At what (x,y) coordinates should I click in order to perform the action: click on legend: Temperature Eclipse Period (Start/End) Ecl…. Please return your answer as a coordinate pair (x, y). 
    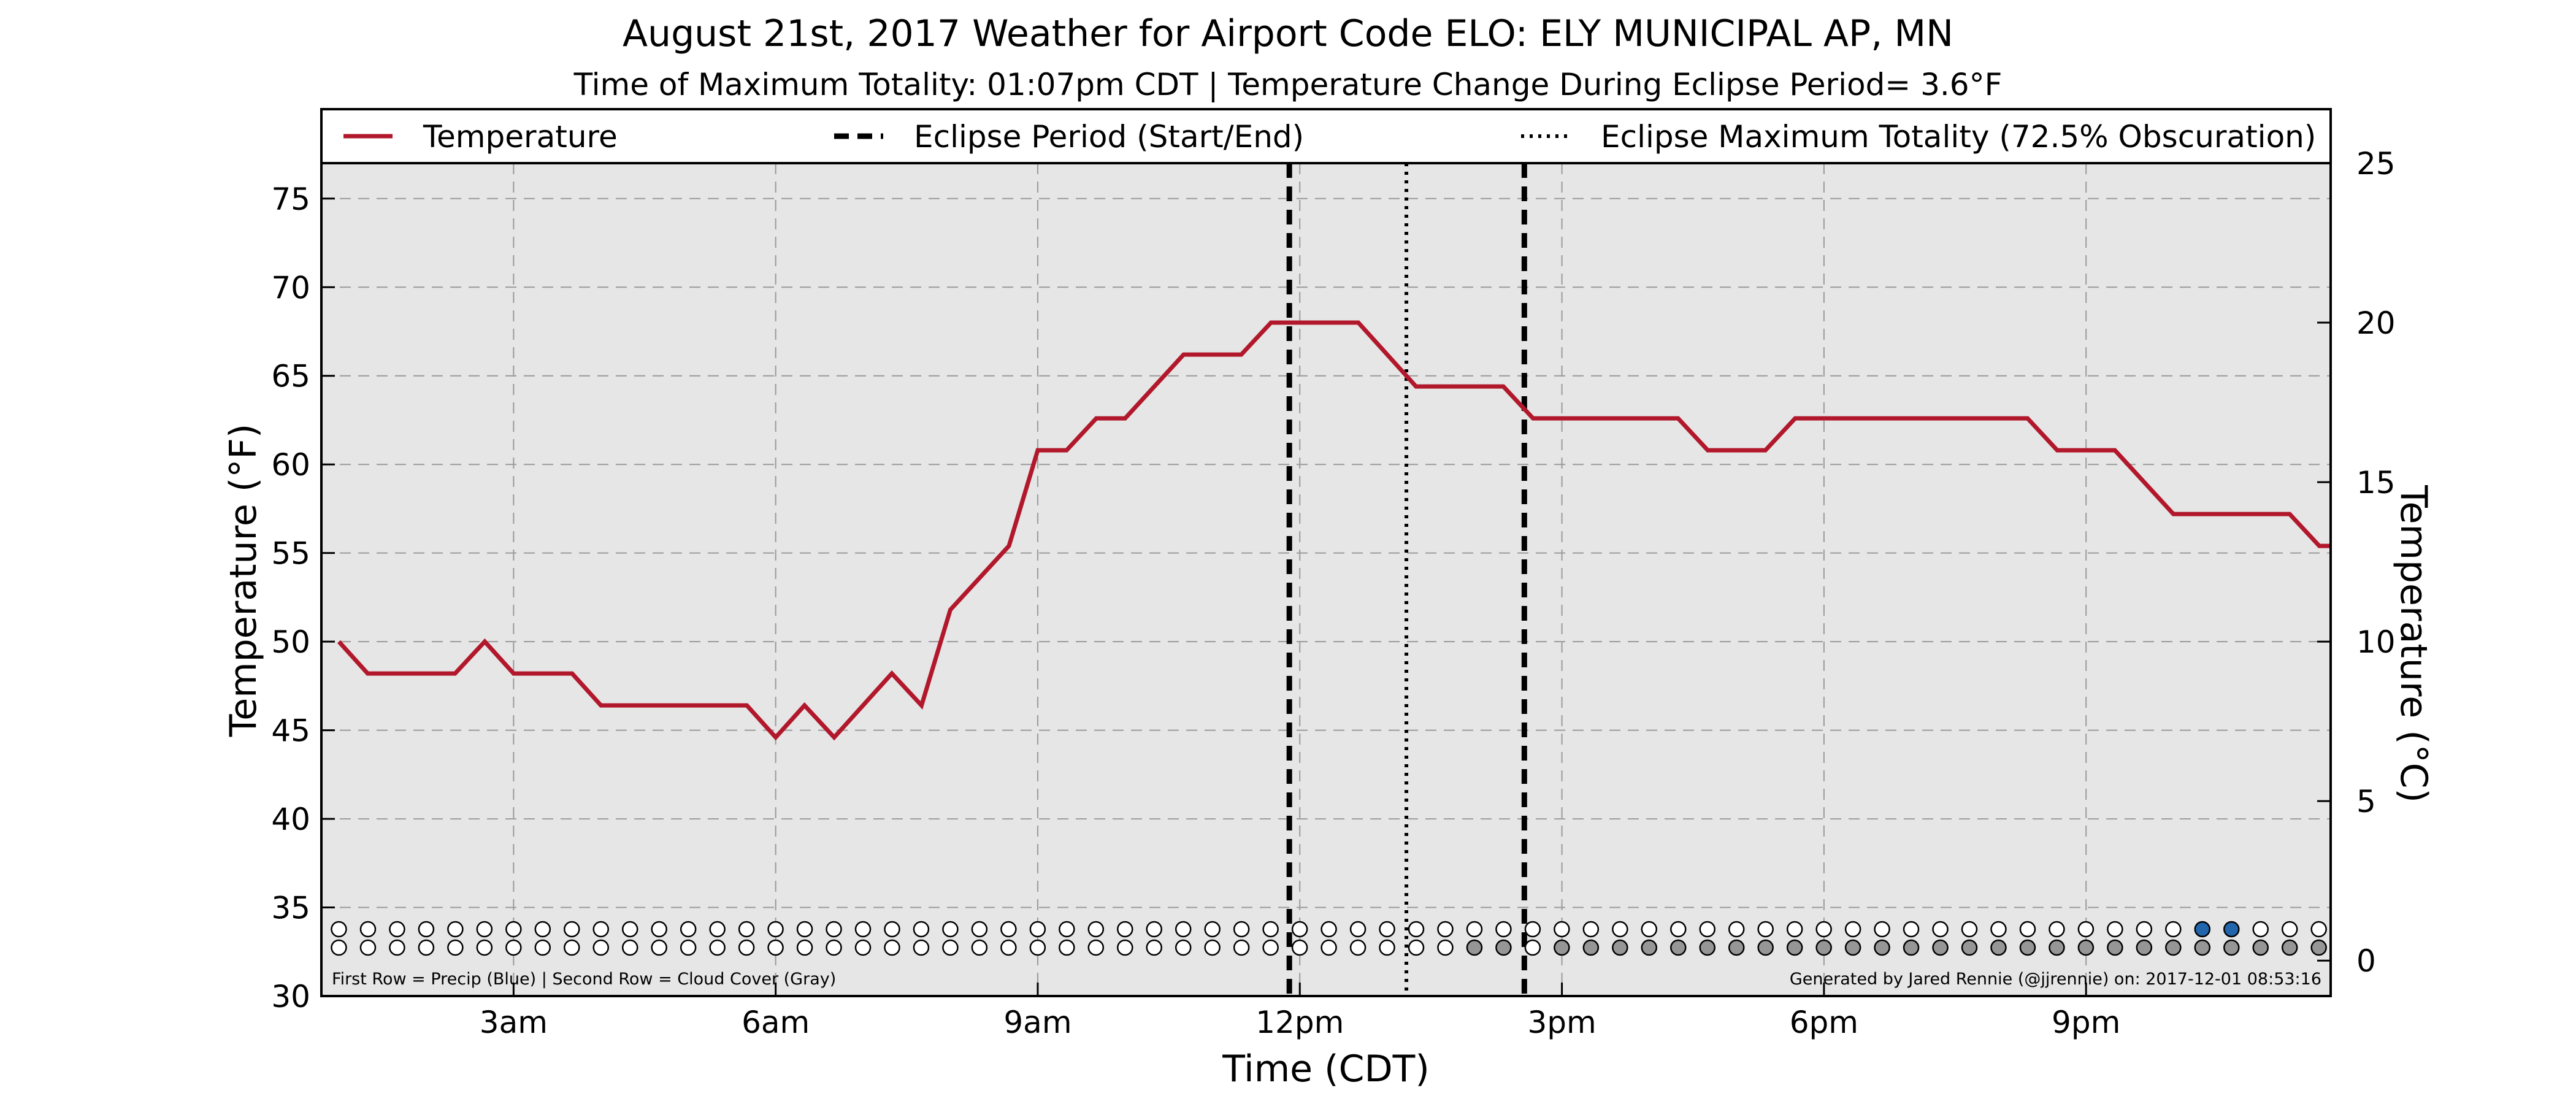
    Looking at the image, I should click on (1329, 137).